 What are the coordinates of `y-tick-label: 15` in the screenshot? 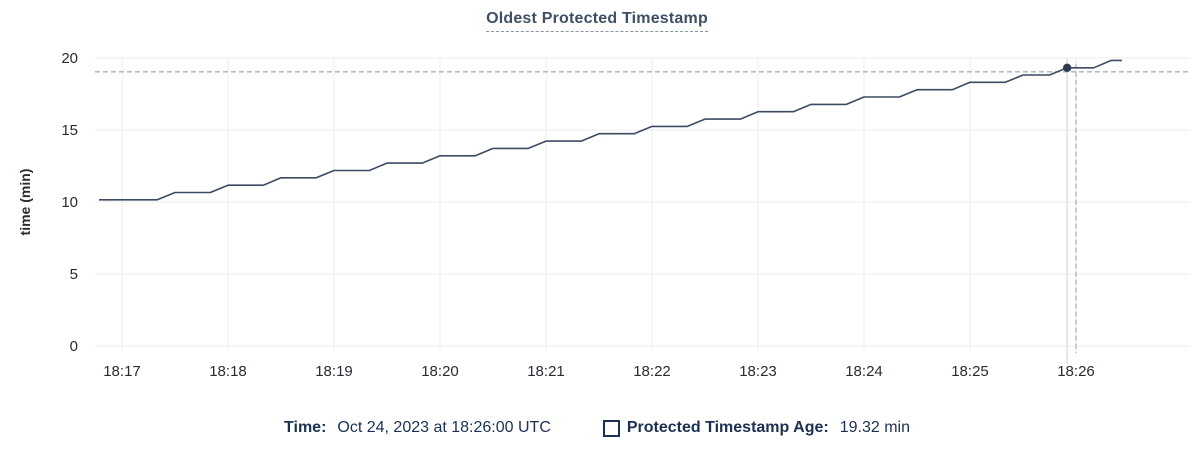 It's located at (69, 130).